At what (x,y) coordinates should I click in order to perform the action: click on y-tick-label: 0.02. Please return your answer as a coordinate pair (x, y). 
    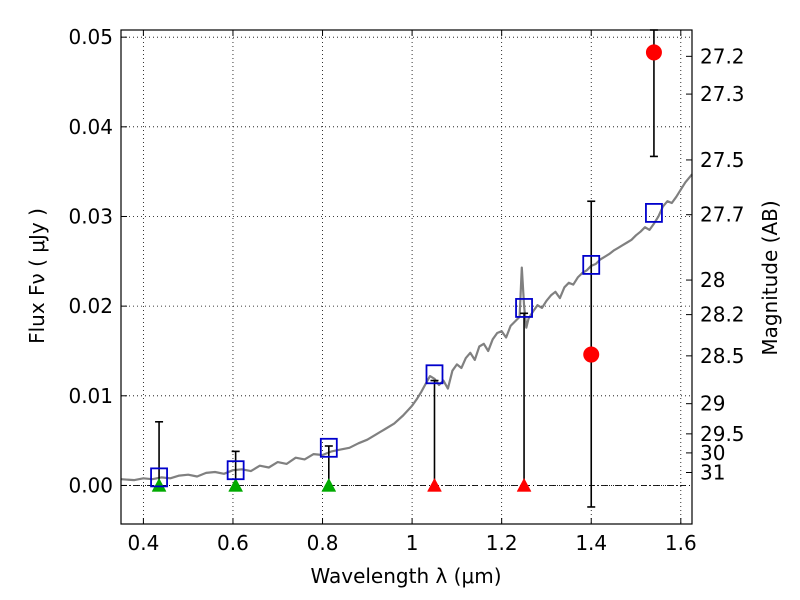
    Looking at the image, I should click on (90, 306).